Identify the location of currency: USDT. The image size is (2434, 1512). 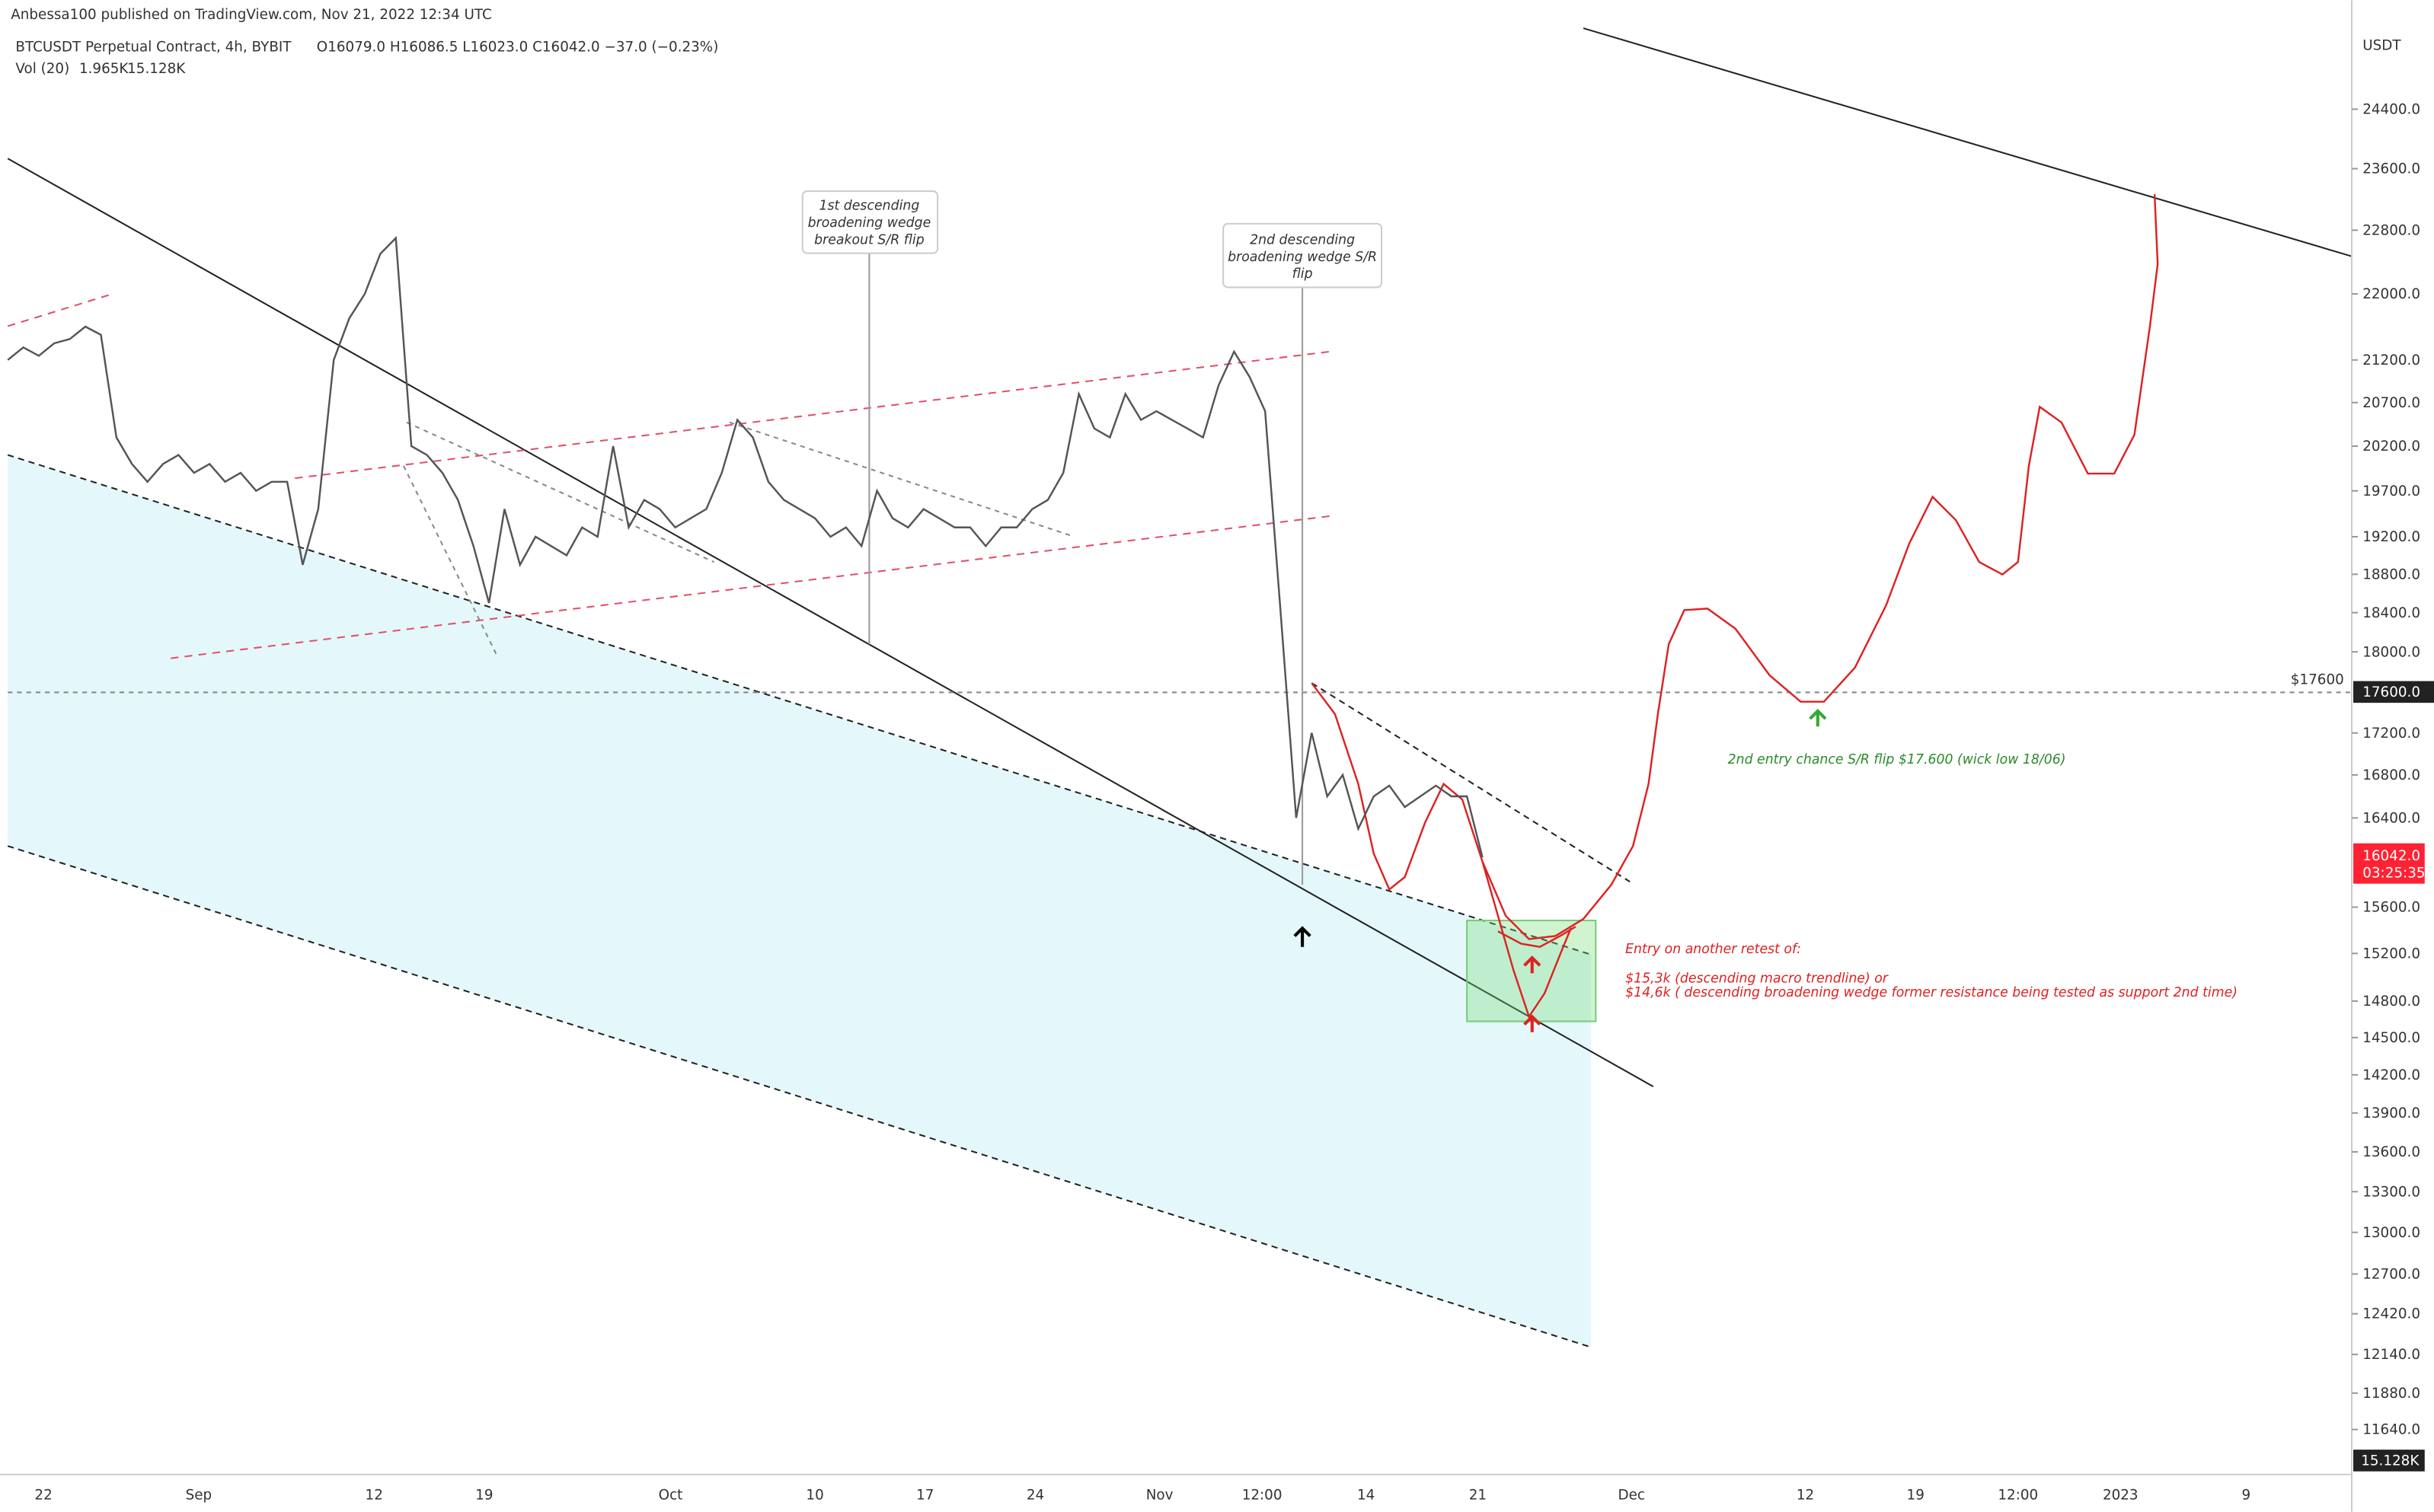
(2381, 46).